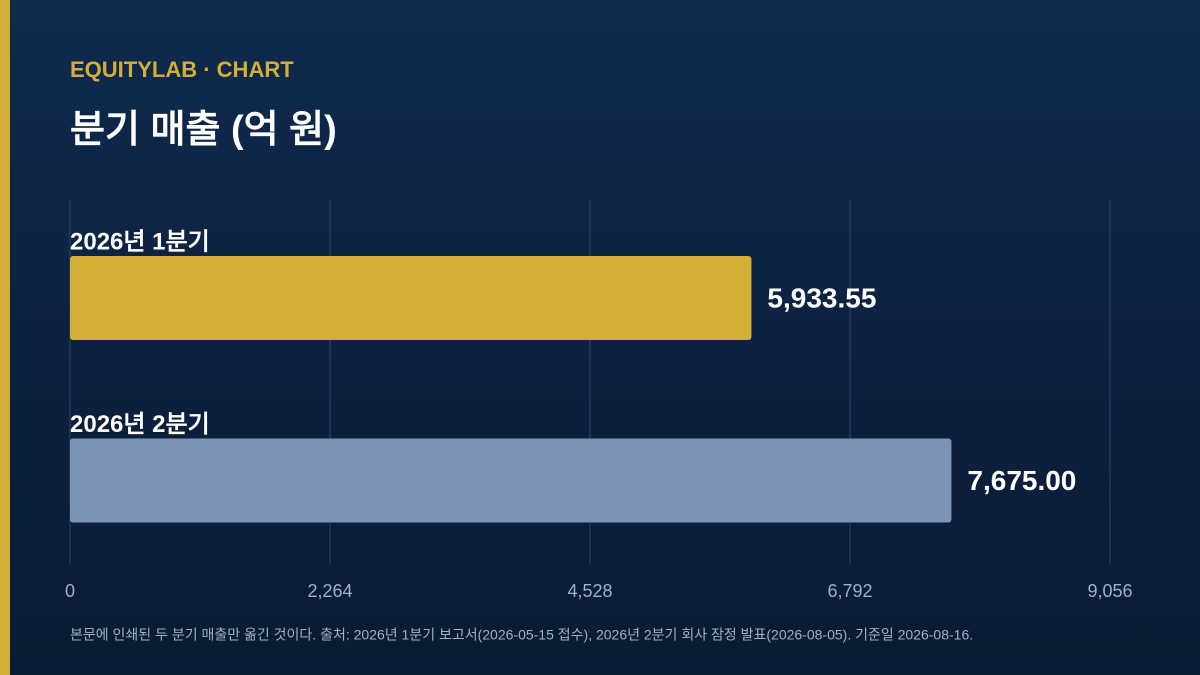  I want to click on x-tick-label: 6,792, so click(849, 591).